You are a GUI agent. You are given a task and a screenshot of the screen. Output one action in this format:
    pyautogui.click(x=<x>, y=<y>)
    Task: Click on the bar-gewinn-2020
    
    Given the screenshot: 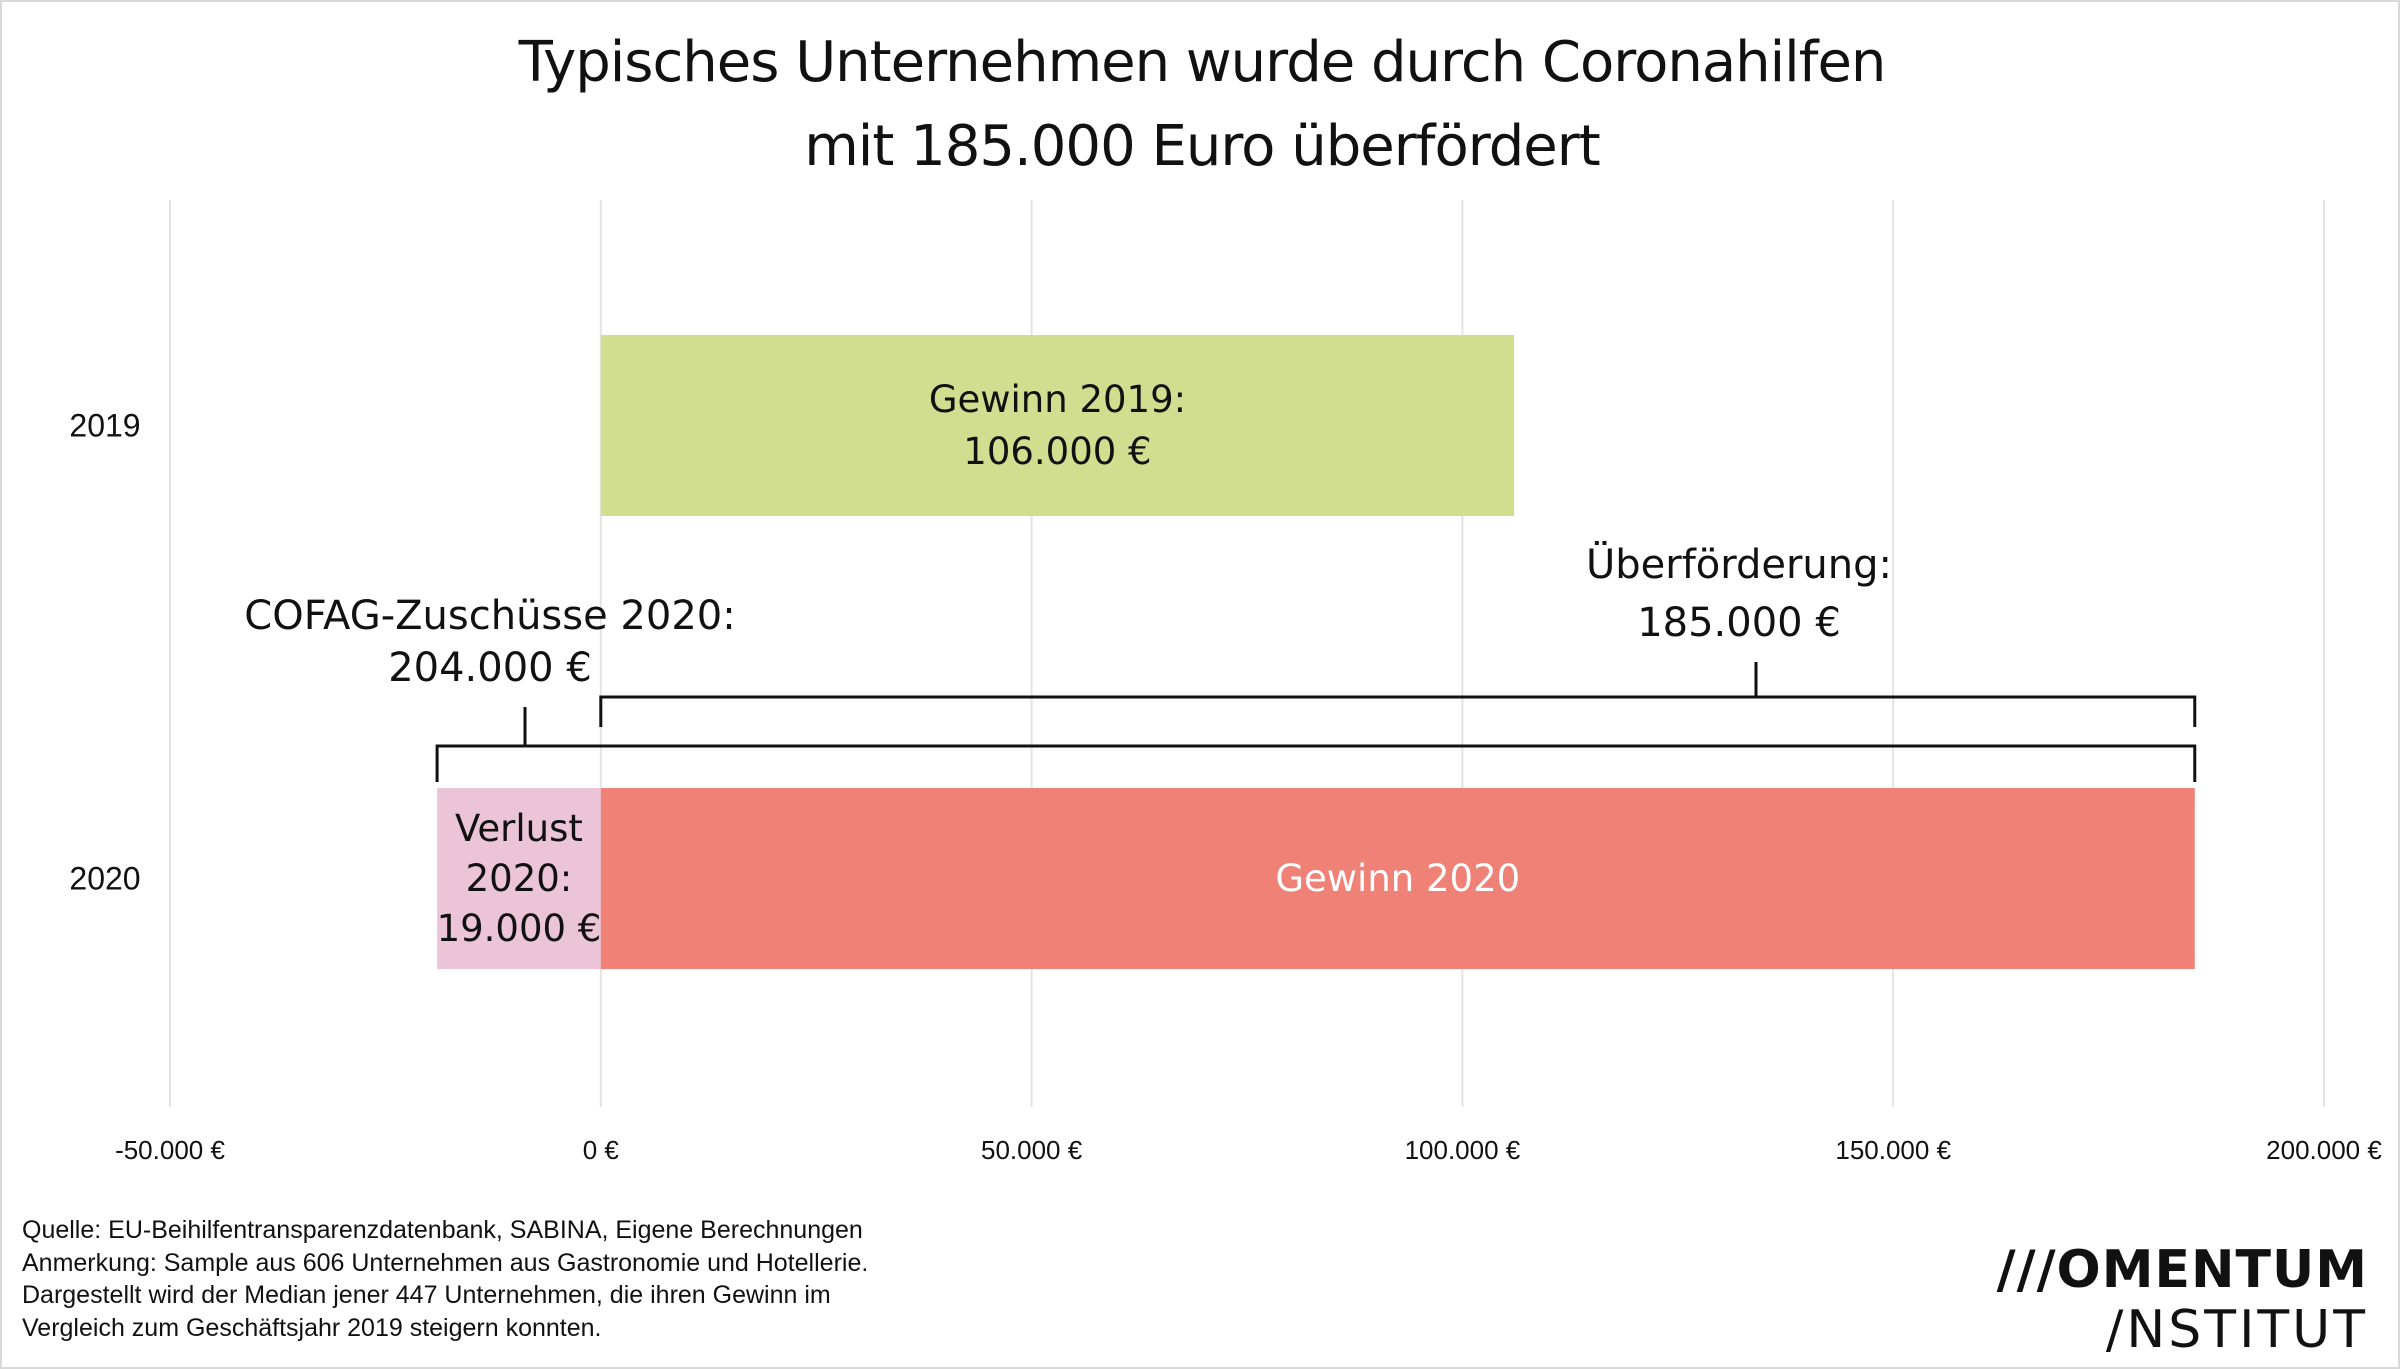 What is the action you would take?
    pyautogui.click(x=1397, y=878)
    